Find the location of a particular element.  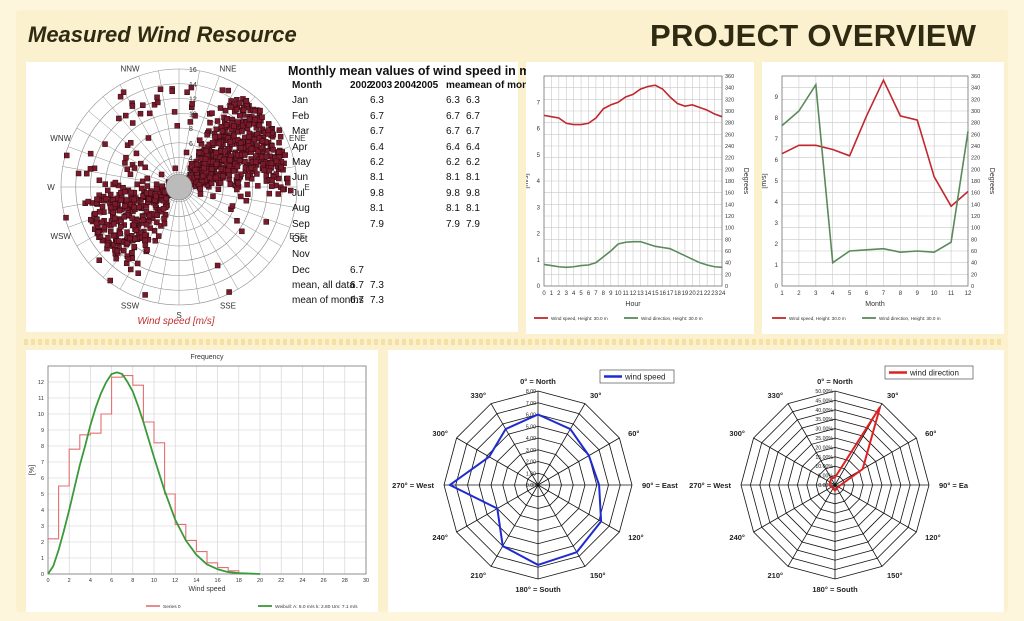

table-cell: Jun is located at coordinates (300, 178).